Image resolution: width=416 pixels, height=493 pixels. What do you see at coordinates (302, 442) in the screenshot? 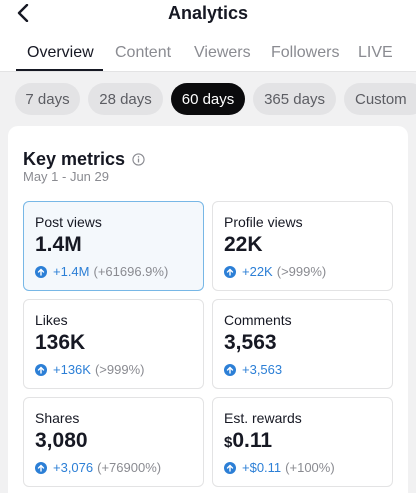
I see `metric-card-est-rewards: Est. rewards $0.11 +$0.11 (+100%)` at bounding box center [302, 442].